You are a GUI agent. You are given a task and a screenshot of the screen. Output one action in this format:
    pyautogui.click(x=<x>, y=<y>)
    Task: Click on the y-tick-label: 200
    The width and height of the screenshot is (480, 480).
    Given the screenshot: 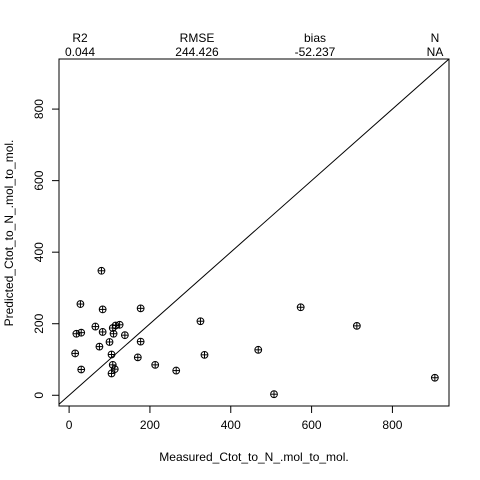 What is the action you would take?
    pyautogui.click(x=39, y=323)
    